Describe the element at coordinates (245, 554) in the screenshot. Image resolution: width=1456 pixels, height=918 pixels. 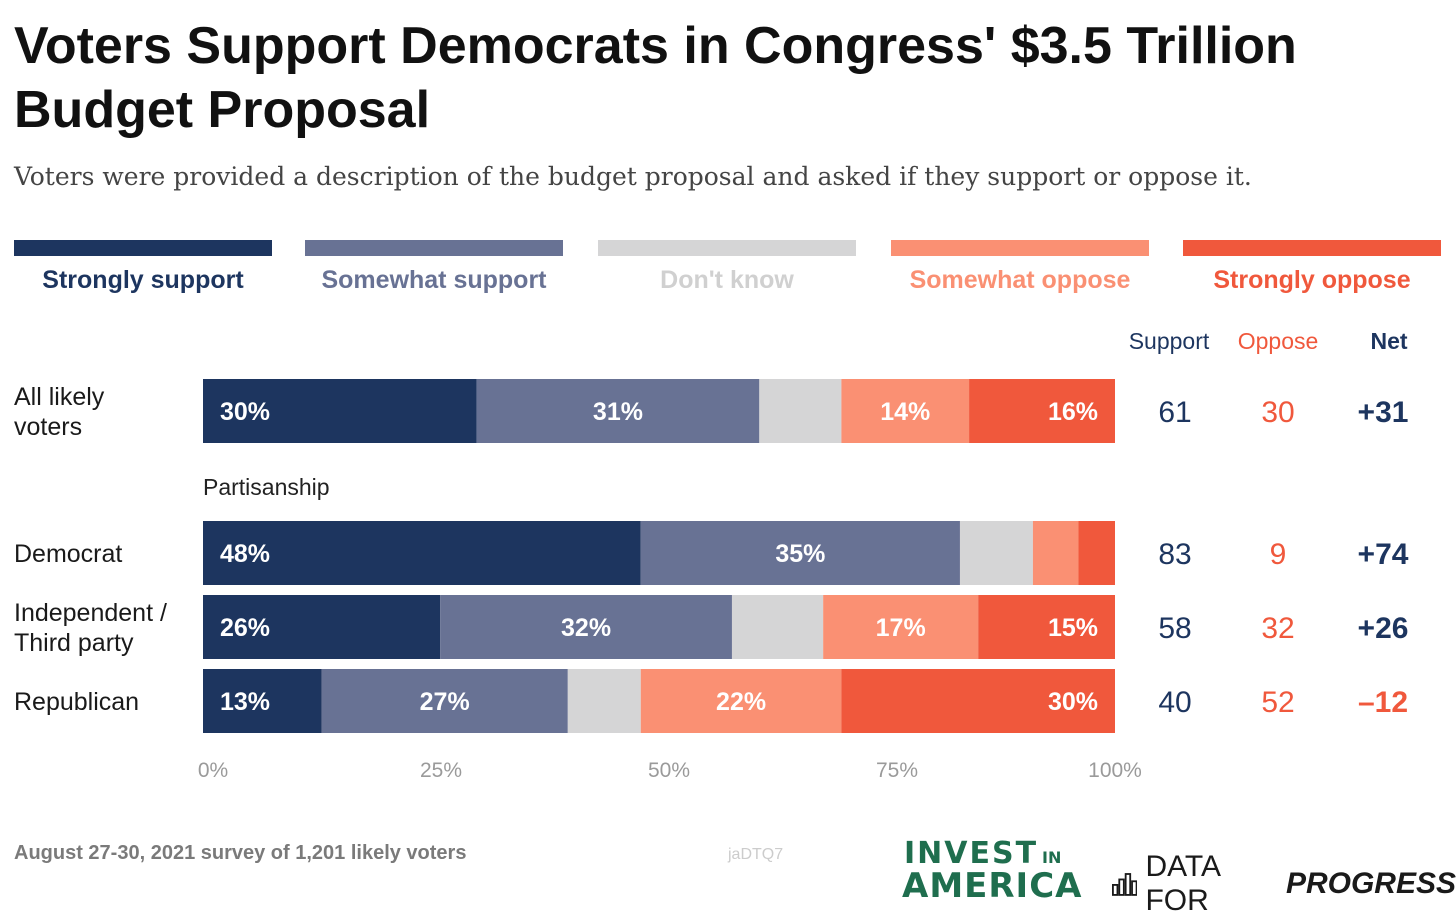
I see `bar-value-label: 48%` at that location.